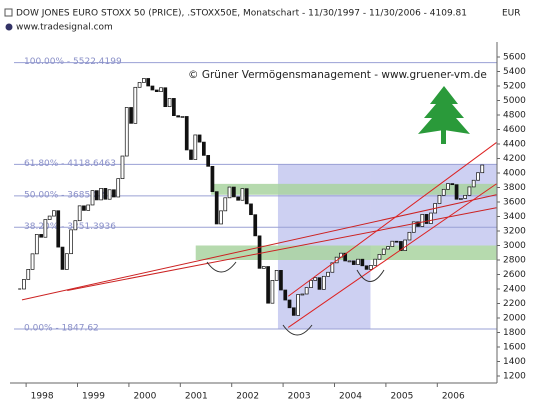 Image resolution: width=550 pixels, height=412 pixels. What do you see at coordinates (444, 115) in the screenshot?
I see `logo-tree` at bounding box center [444, 115].